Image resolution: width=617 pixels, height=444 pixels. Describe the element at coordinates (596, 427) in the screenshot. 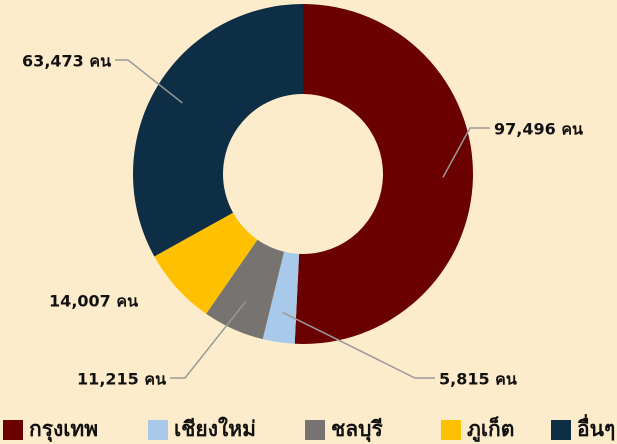

I see `legend-label: อื่นๆ` at that location.